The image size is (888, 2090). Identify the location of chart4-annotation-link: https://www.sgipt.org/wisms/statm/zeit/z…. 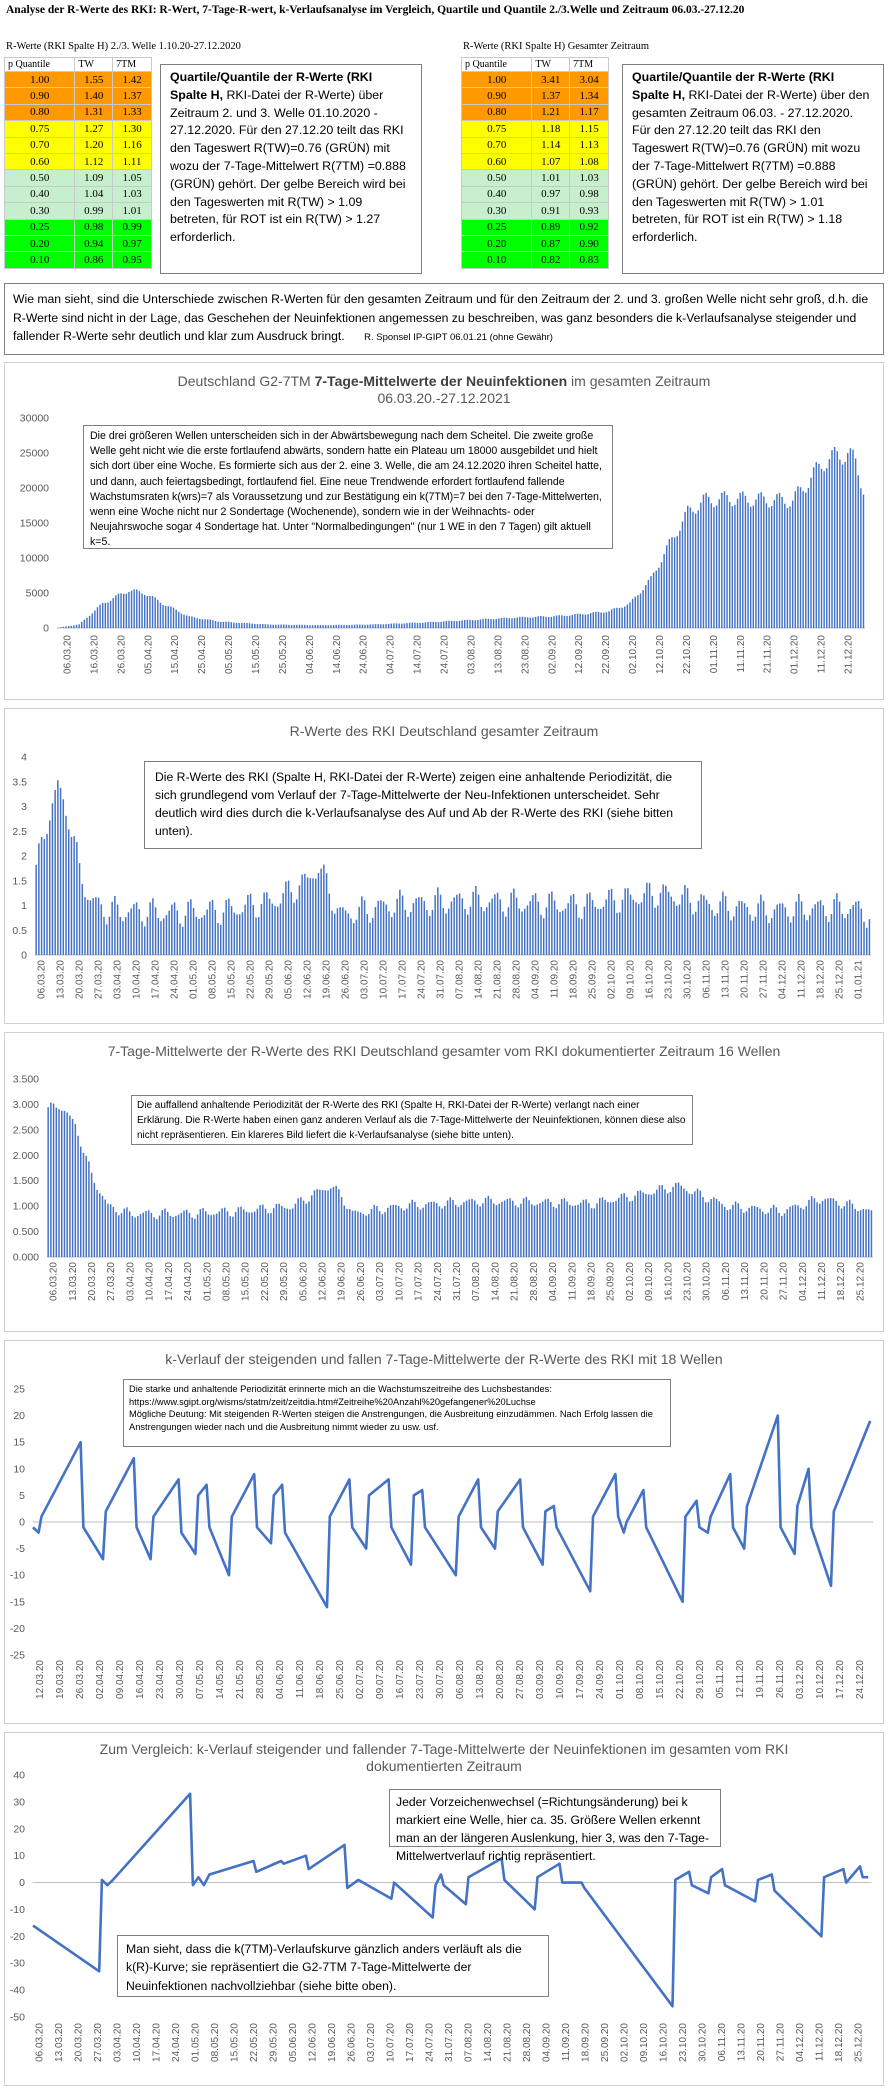
(332, 1401).